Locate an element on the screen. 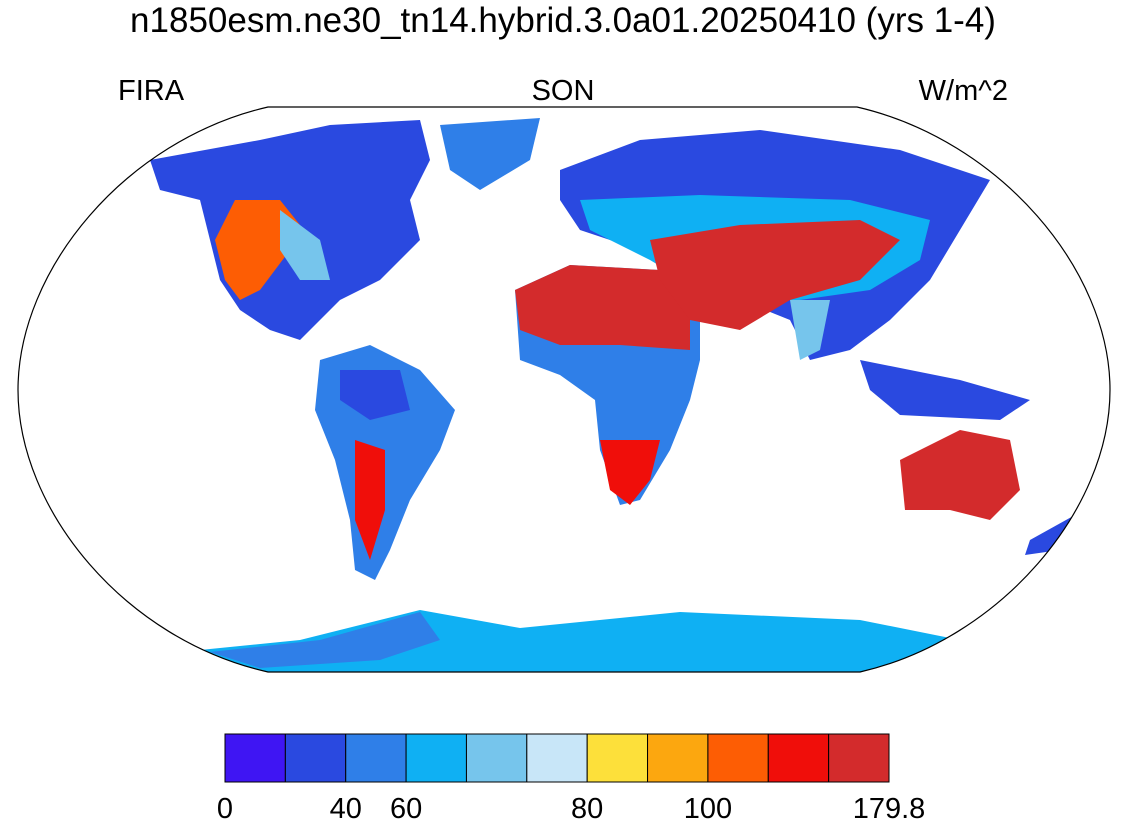 The image size is (1126, 822). subtitle-left: FIRA is located at coordinates (151, 91).